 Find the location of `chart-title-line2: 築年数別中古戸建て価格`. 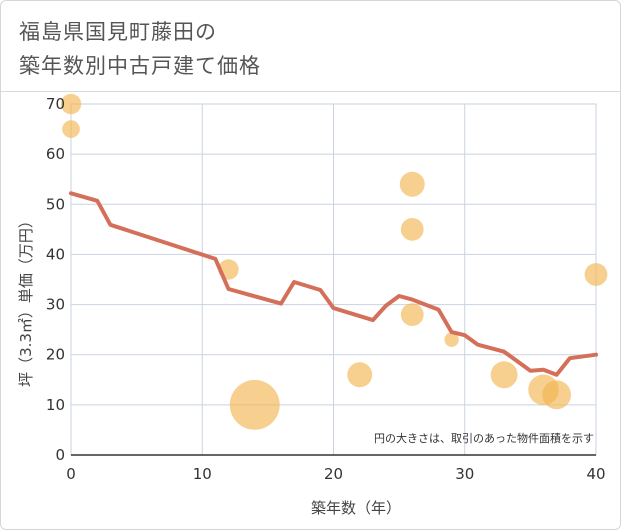

chart-title-line2: 築年数別中古戸建て価格 is located at coordinates (140, 66).